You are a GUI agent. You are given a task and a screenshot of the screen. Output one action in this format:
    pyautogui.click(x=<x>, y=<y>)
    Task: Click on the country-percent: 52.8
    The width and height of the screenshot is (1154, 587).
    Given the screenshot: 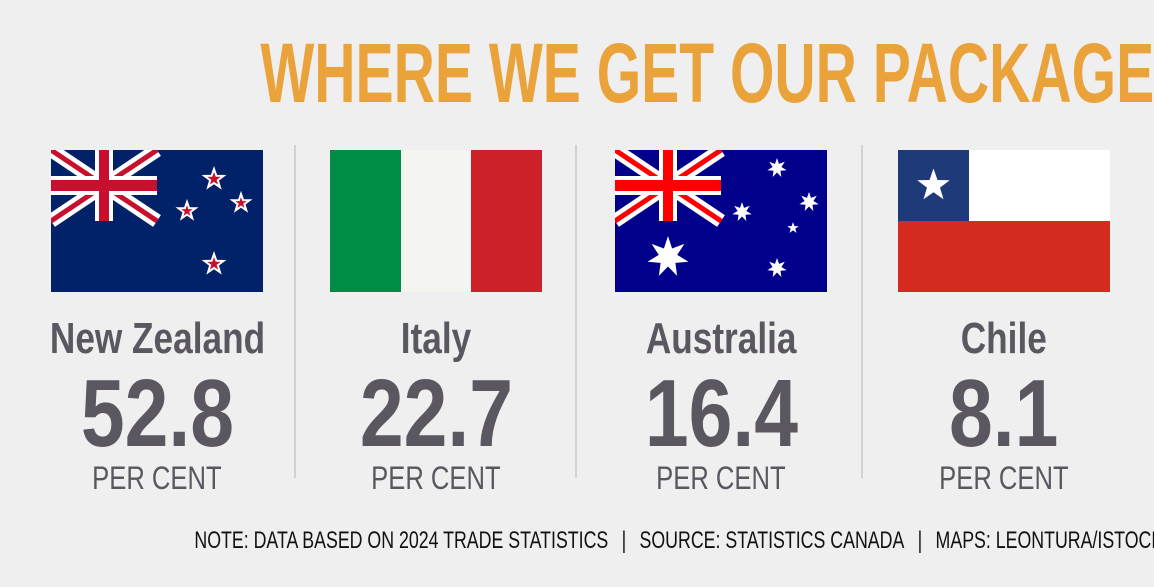 What is the action you would take?
    pyautogui.click(x=157, y=413)
    